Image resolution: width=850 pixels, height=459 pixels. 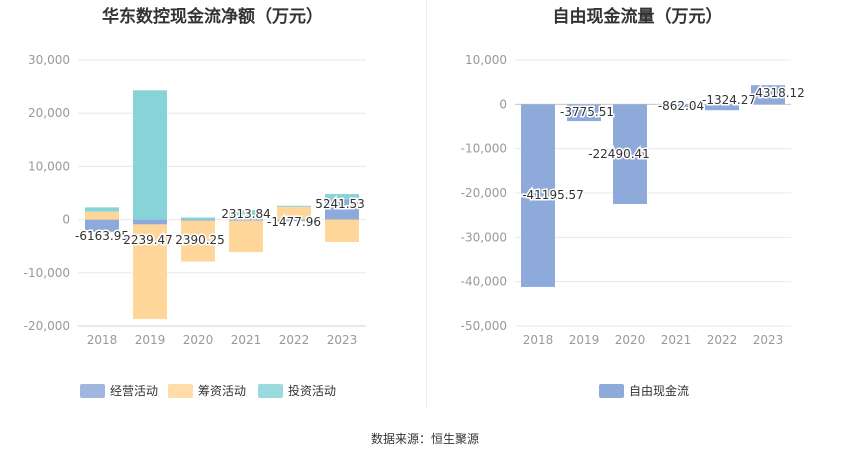 I want to click on chart2-title: 自由现金流量（万元）, so click(x=637, y=17).